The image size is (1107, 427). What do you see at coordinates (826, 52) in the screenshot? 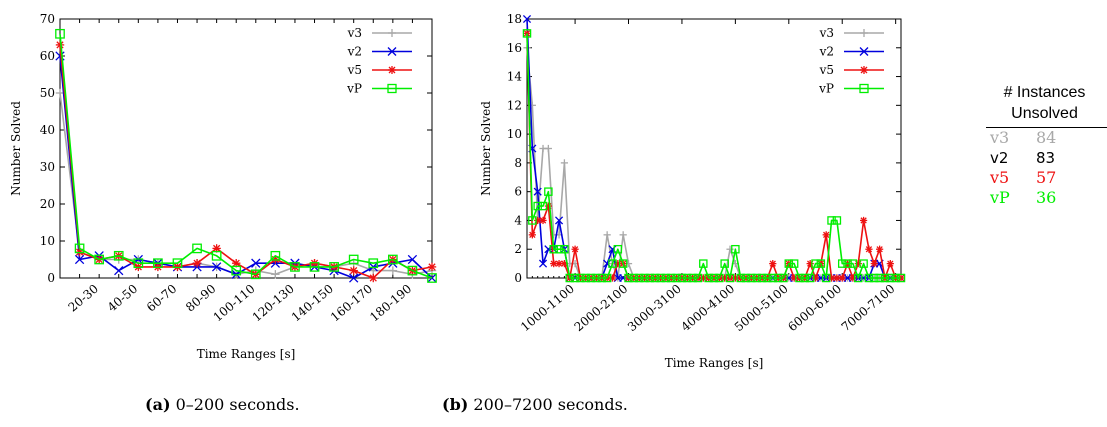
I see `legend-label: v2` at bounding box center [826, 52].